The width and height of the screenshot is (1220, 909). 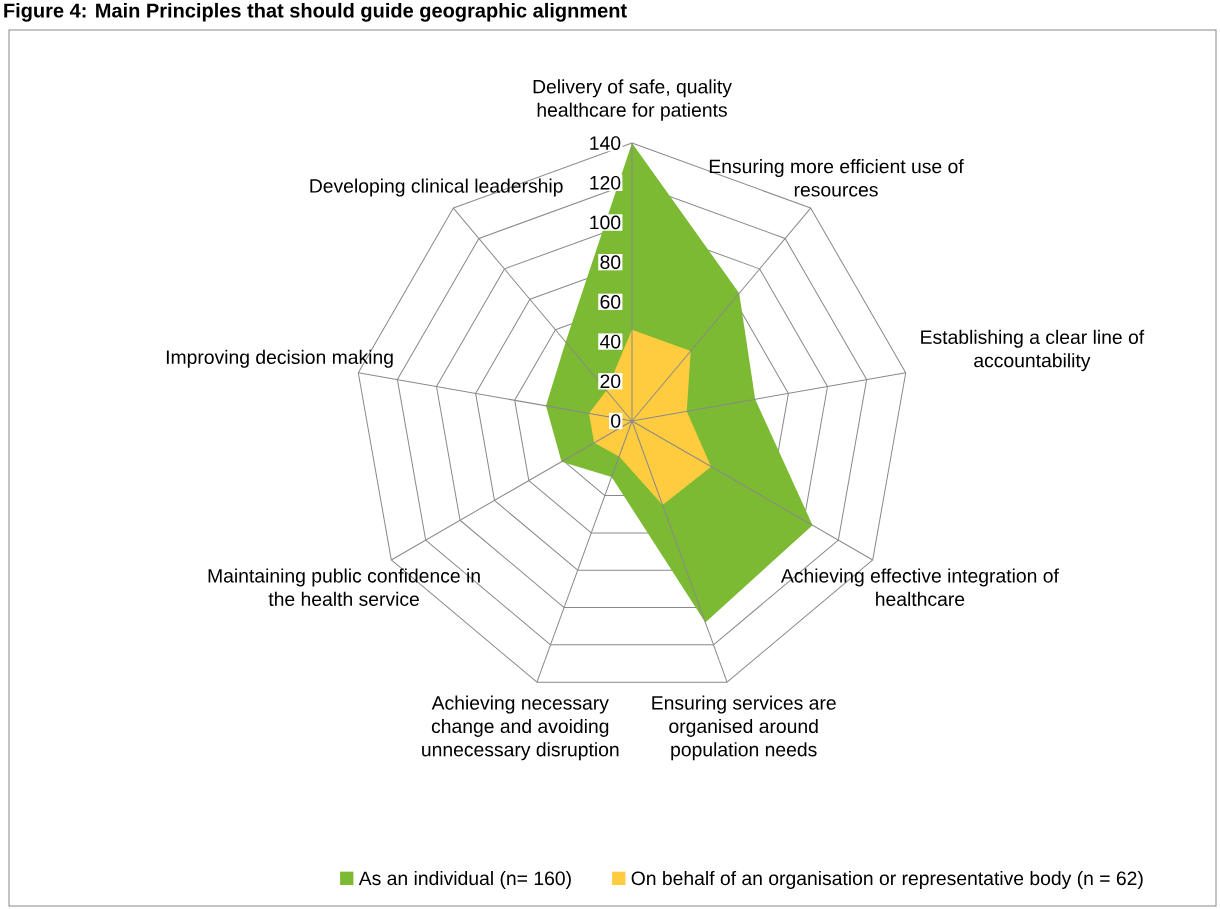 I want to click on y-tick-label: 140, so click(x=605, y=143).